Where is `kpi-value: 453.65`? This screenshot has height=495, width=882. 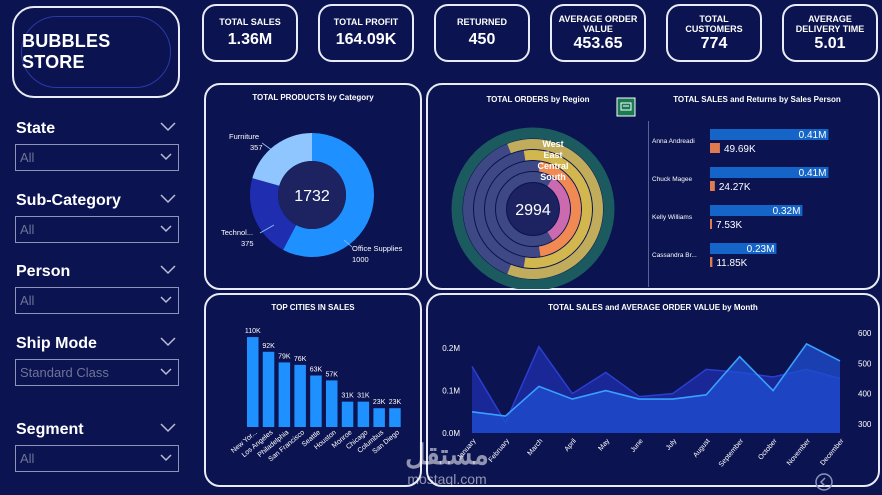 kpi-value: 453.65 is located at coordinates (598, 43).